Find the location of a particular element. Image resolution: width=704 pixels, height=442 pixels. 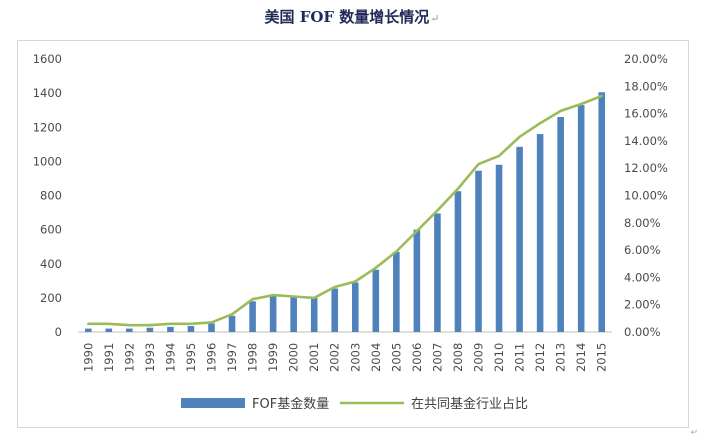

y-right-tick-label: 0.00% is located at coordinates (642, 332).